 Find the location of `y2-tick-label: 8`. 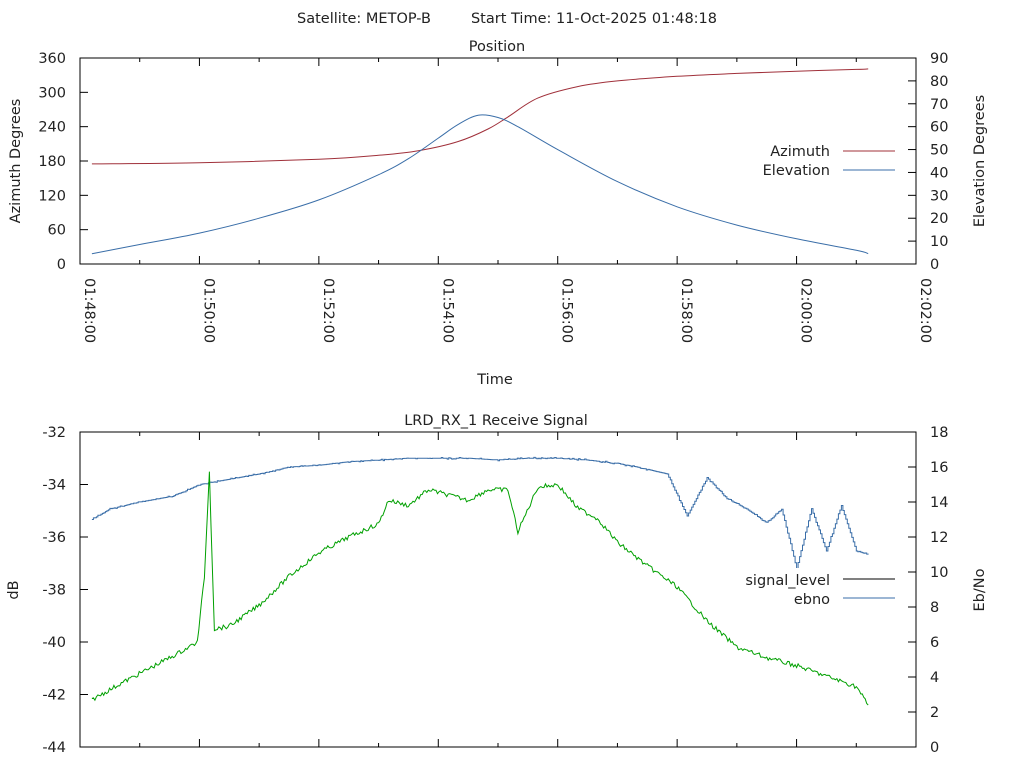

y2-tick-label: 8 is located at coordinates (934, 608).